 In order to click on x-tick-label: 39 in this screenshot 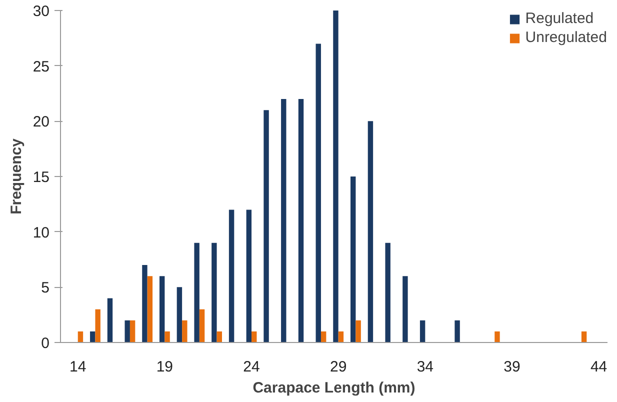, I will do `click(512, 367)`.